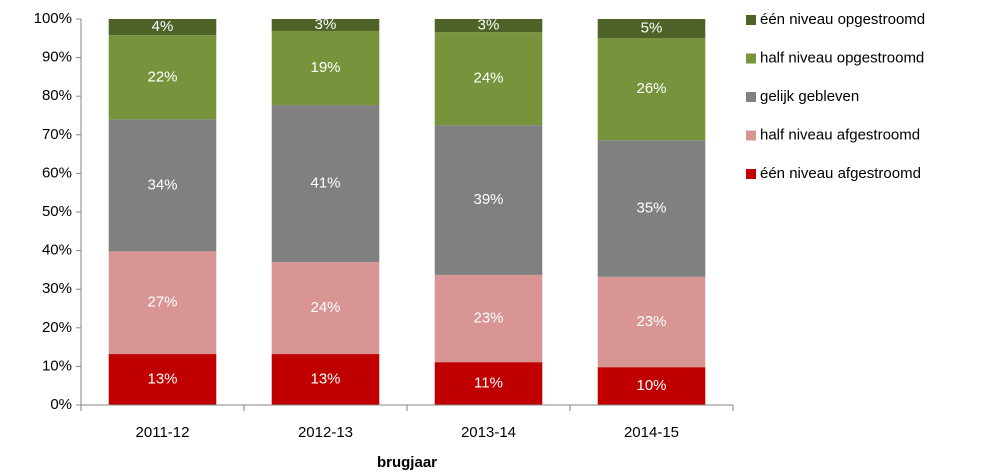 The height and width of the screenshot is (475, 999). I want to click on y-tick-label: 20%, so click(57, 327).